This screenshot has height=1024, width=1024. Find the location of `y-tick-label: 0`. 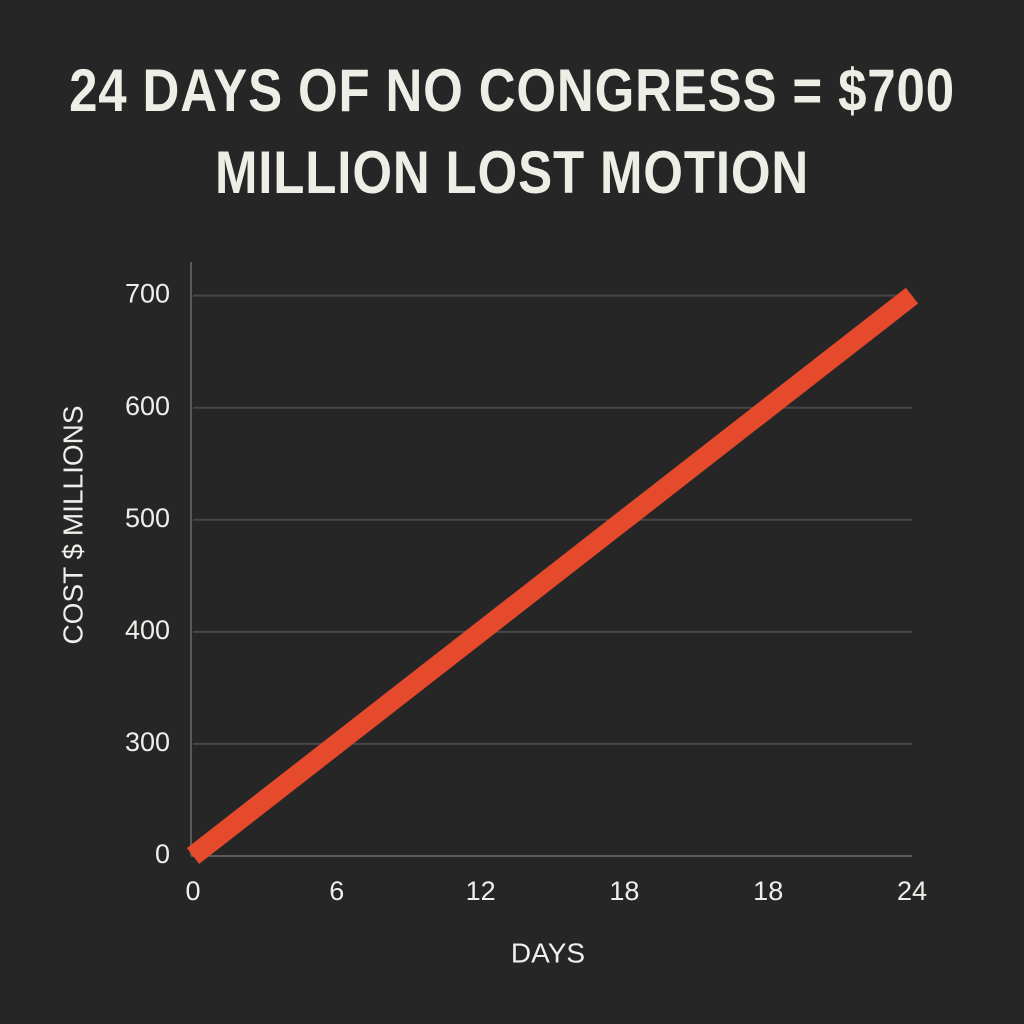

y-tick-label: 0 is located at coordinates (162, 854).